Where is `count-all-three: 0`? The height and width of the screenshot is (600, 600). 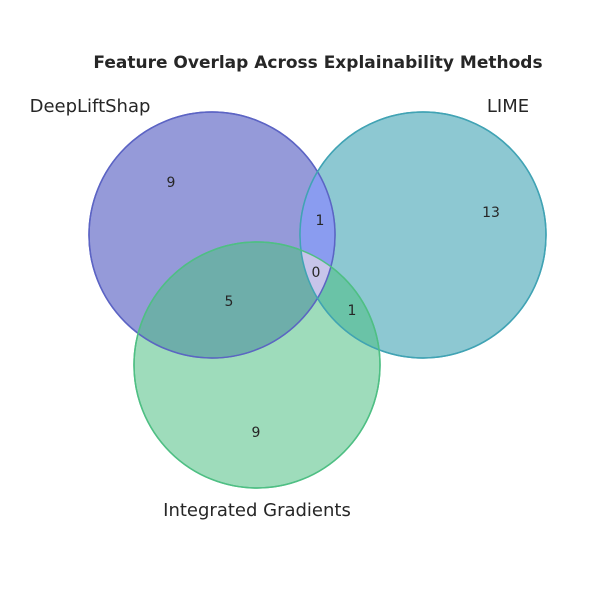 count-all-three: 0 is located at coordinates (316, 273).